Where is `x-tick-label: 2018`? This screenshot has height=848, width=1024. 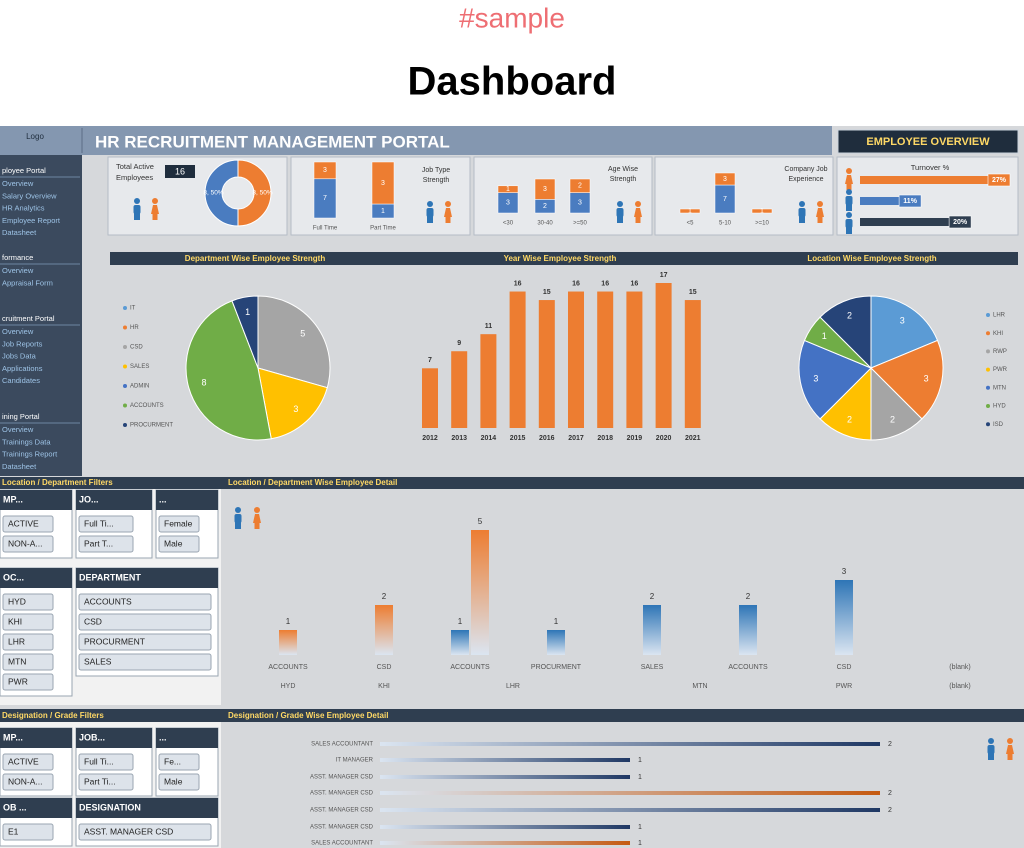
x-tick-label: 2018 is located at coordinates (605, 438).